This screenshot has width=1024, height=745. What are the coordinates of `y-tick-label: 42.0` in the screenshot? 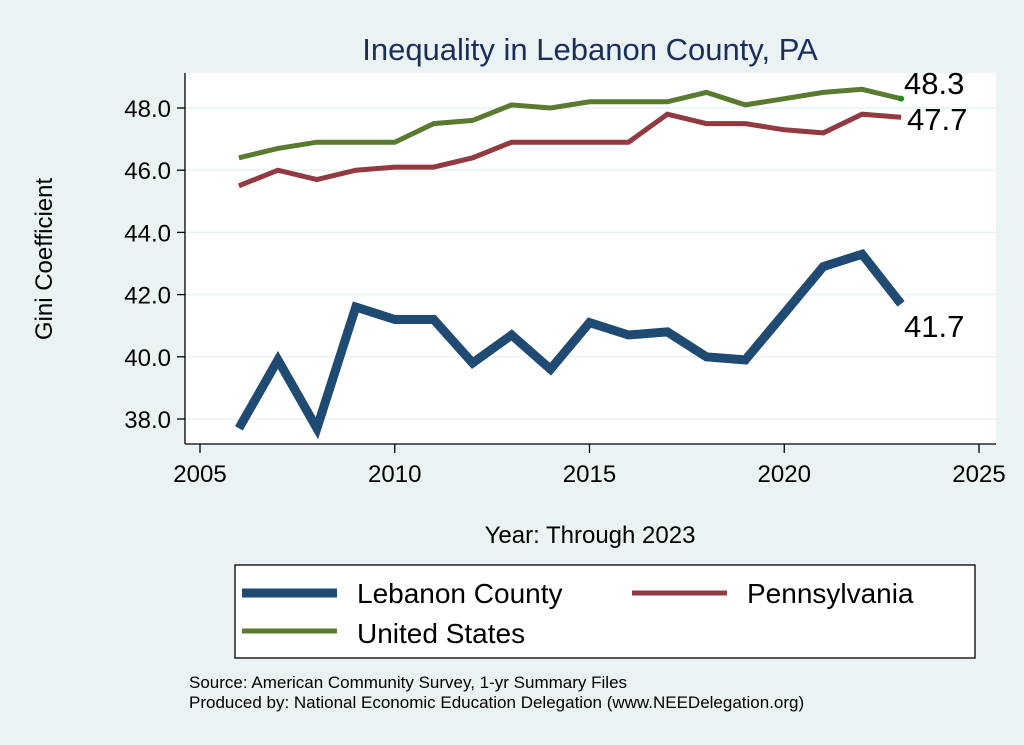 It's located at (147, 296).